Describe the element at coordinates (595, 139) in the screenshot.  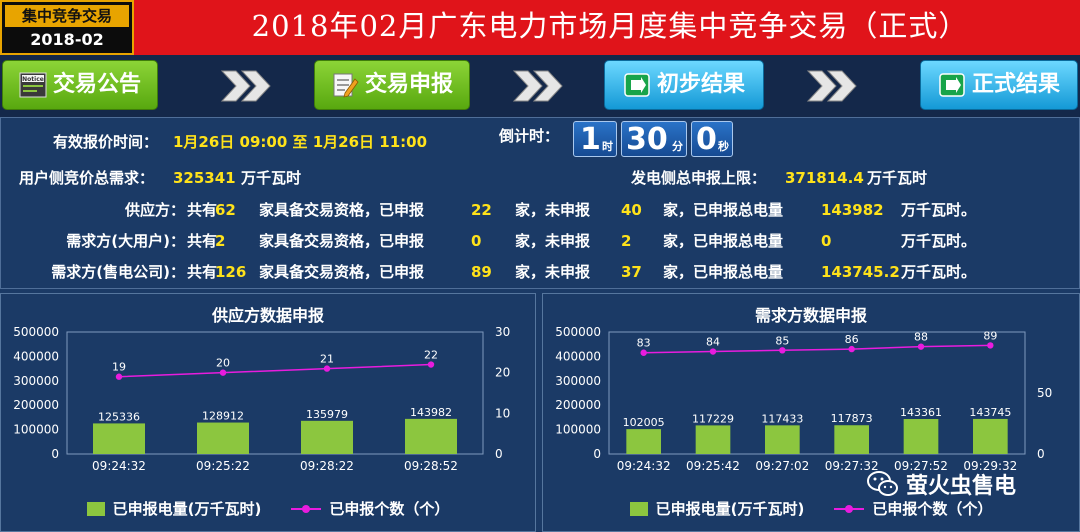
I see `countdown-hours: 1 时` at that location.